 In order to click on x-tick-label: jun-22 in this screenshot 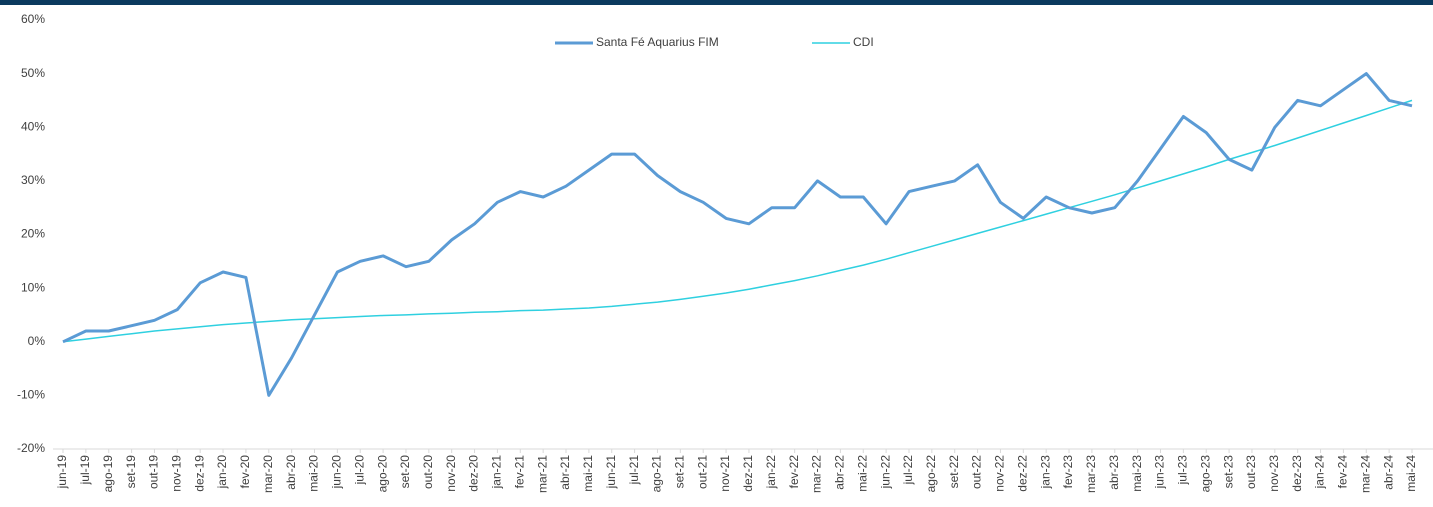, I will do `click(885, 472)`.